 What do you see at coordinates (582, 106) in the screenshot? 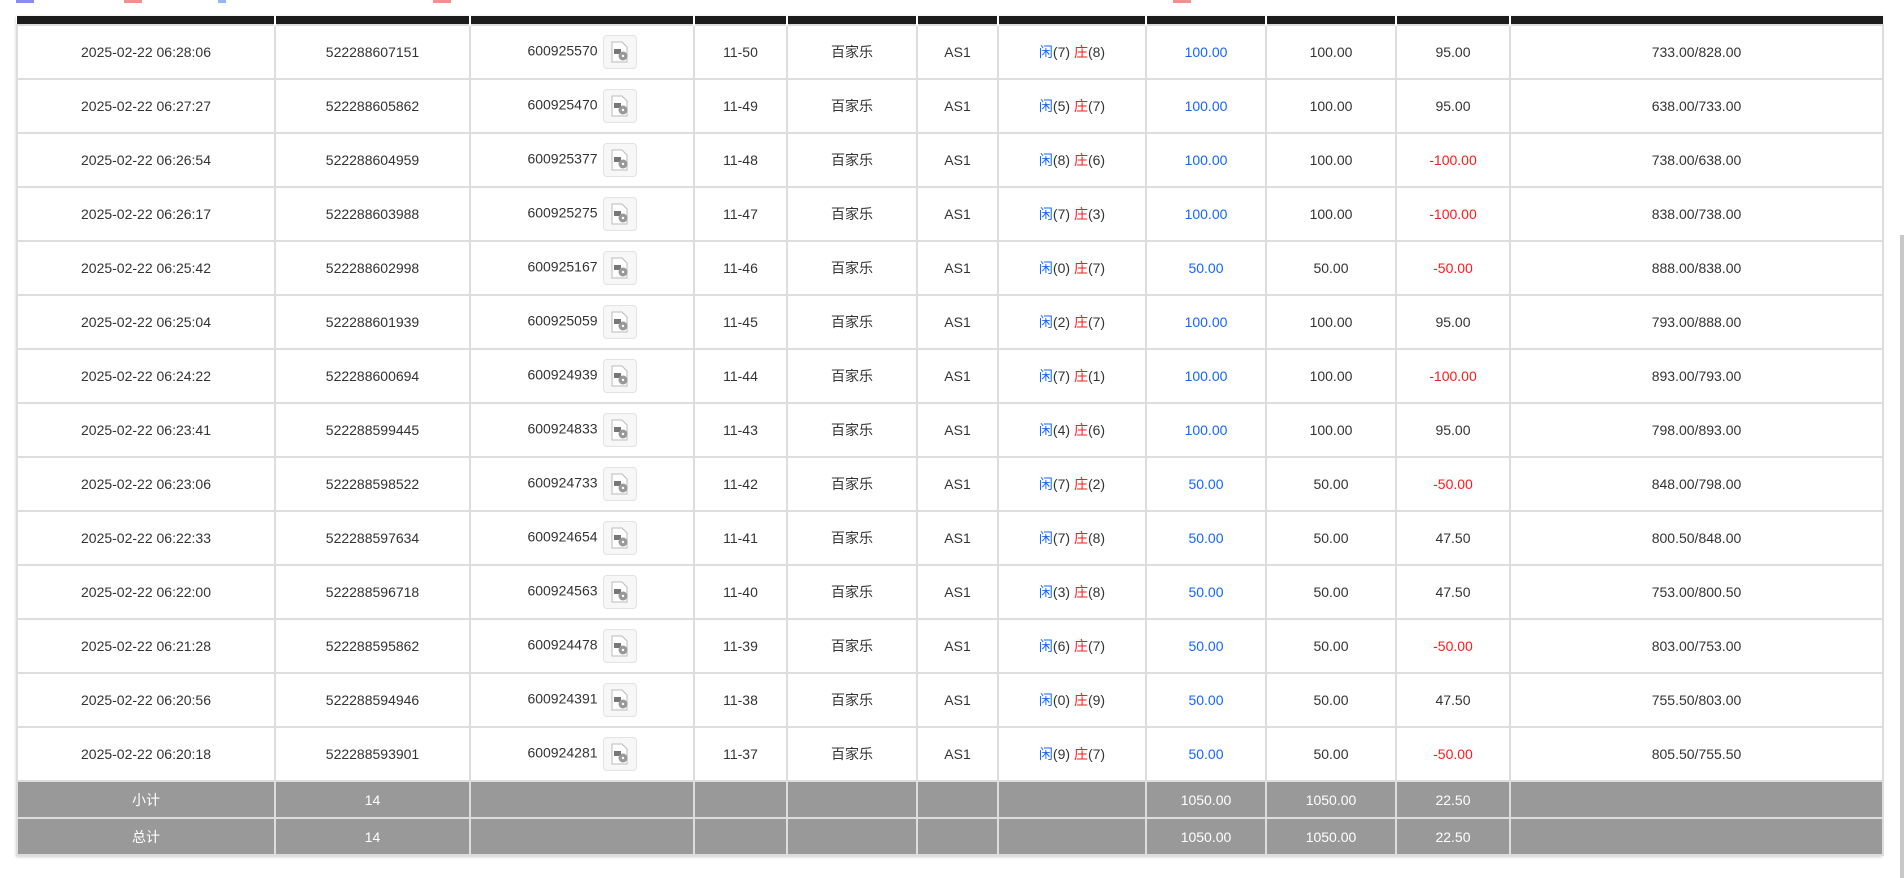
I see `round-cell: 600925470` at bounding box center [582, 106].